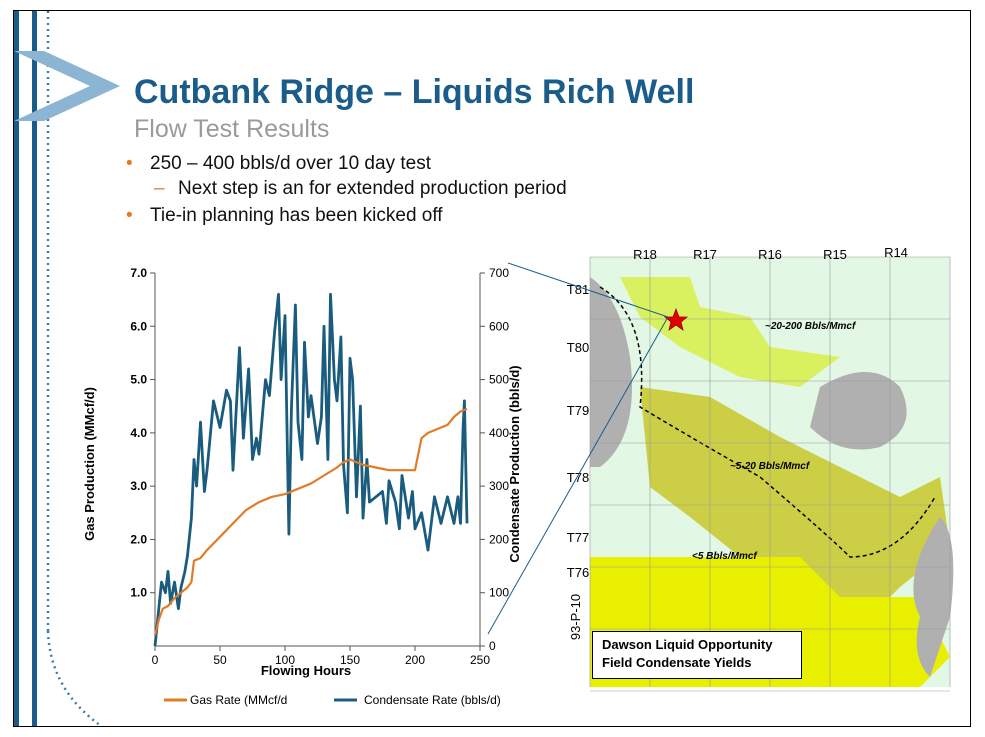 This screenshot has width=985, height=737. I want to click on x-tick-label: 50, so click(220, 660).